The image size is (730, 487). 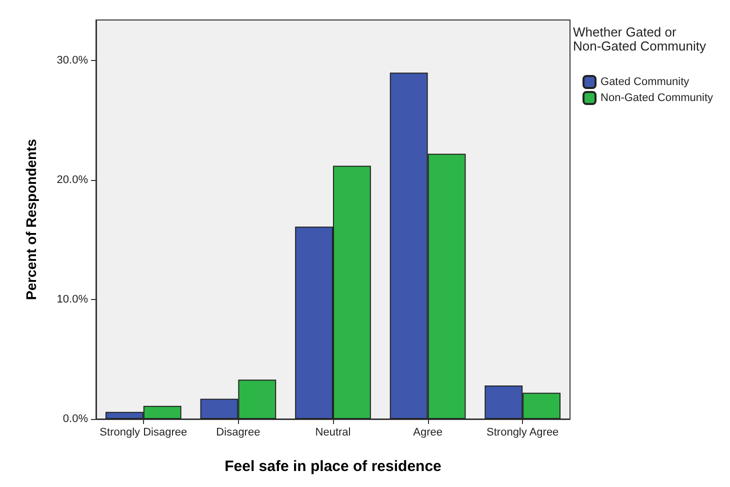 What do you see at coordinates (72, 180) in the screenshot?
I see `y-tick-label: 20.0%` at bounding box center [72, 180].